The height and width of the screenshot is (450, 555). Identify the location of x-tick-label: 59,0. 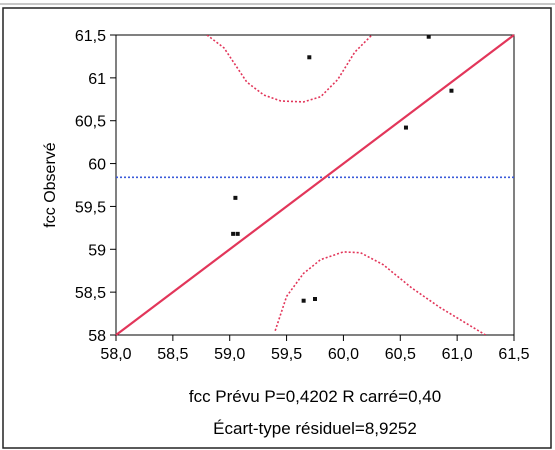
(229, 354).